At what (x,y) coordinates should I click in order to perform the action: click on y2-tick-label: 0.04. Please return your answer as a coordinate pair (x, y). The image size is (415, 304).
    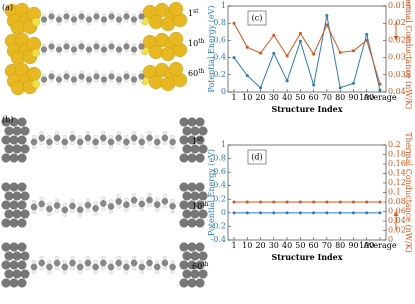
    Looking at the image, I should click on (397, 91).